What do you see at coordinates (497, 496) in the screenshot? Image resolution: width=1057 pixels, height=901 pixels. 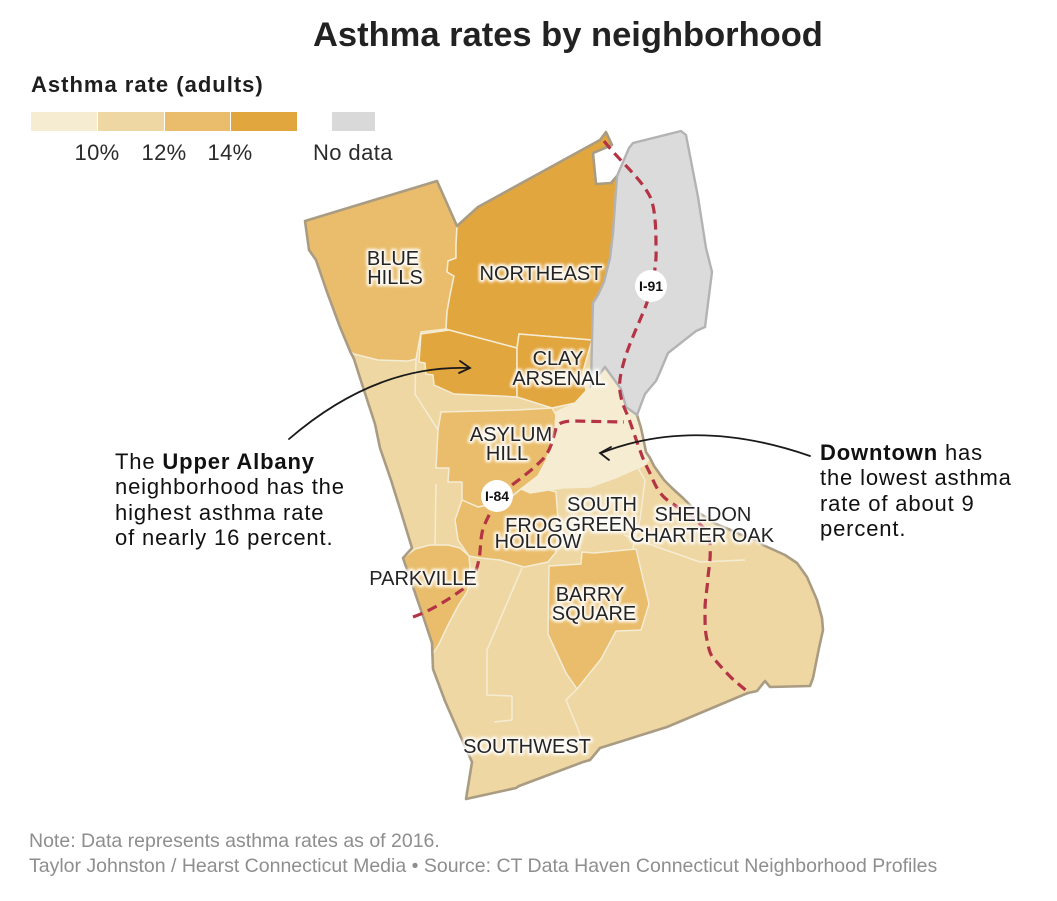 I see `svg-text: I-84` at bounding box center [497, 496].